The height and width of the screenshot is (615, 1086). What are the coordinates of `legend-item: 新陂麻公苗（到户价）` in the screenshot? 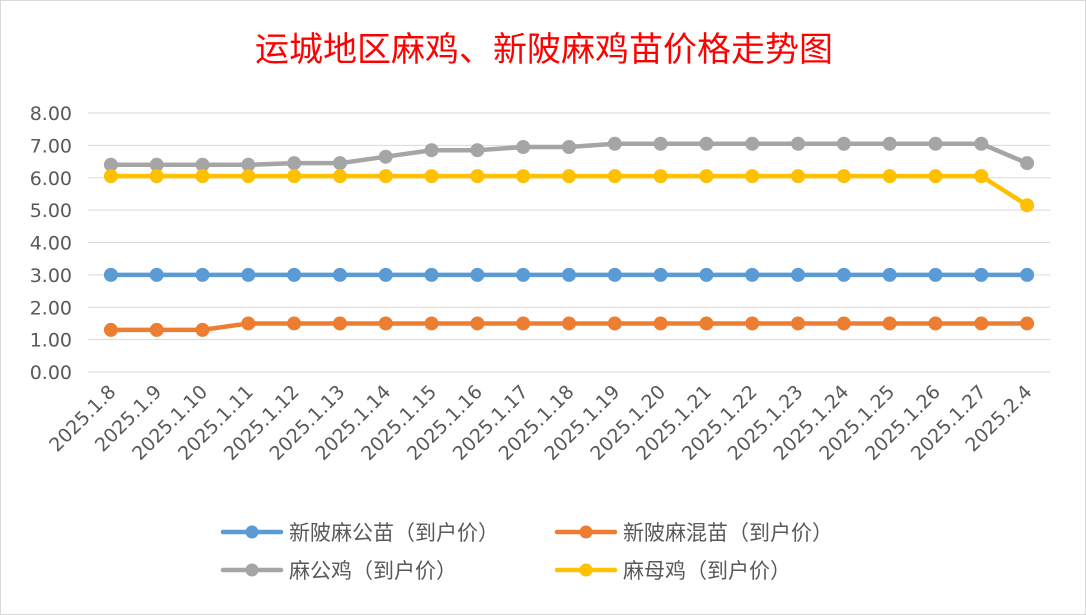 It's located at (359, 533).